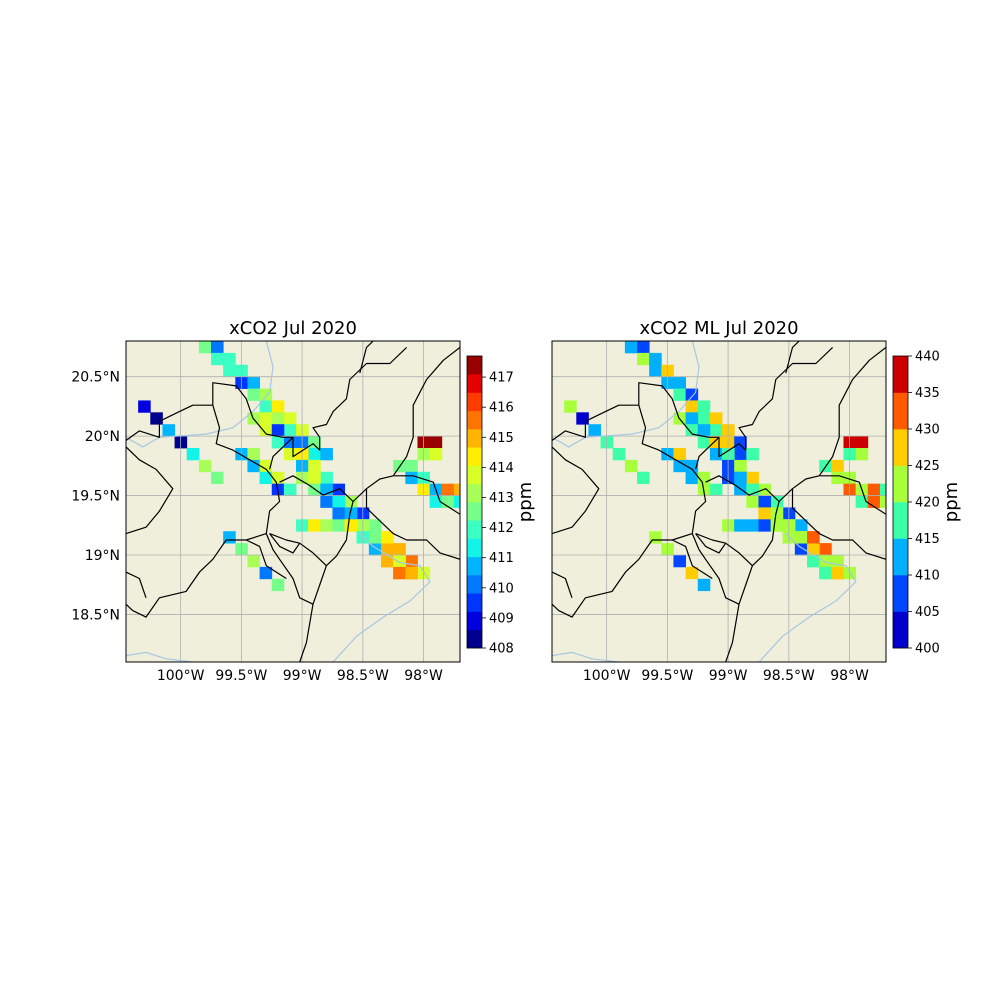 The image size is (1008, 1008). I want to click on lat-tick-label: 19°N, so click(102, 556).